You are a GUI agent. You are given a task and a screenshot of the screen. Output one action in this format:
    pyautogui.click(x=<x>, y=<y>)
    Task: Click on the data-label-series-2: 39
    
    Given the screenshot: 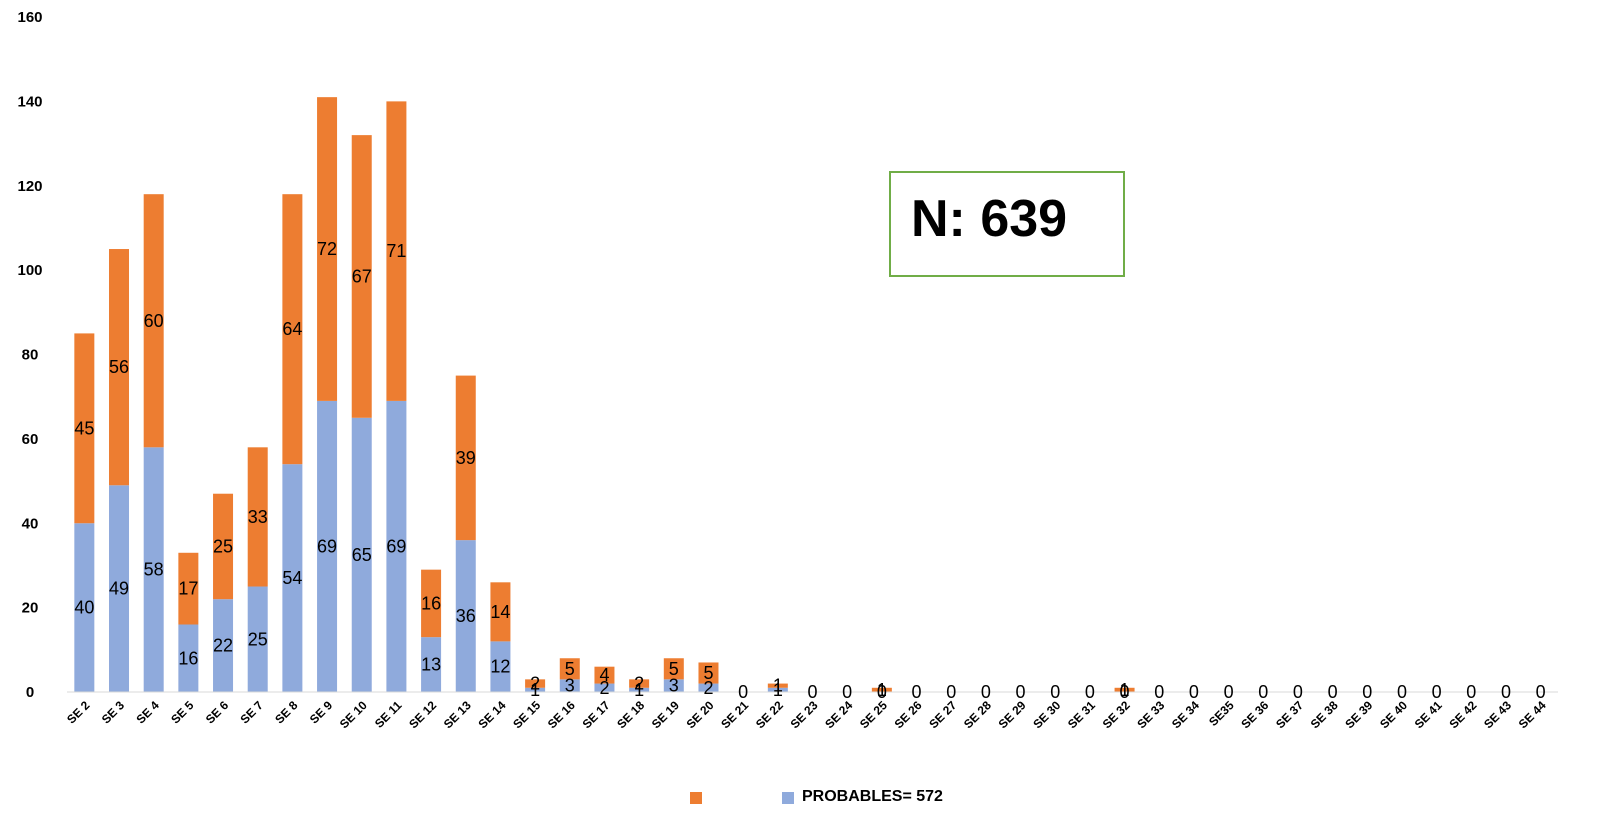 What is the action you would take?
    pyautogui.click(x=466, y=458)
    